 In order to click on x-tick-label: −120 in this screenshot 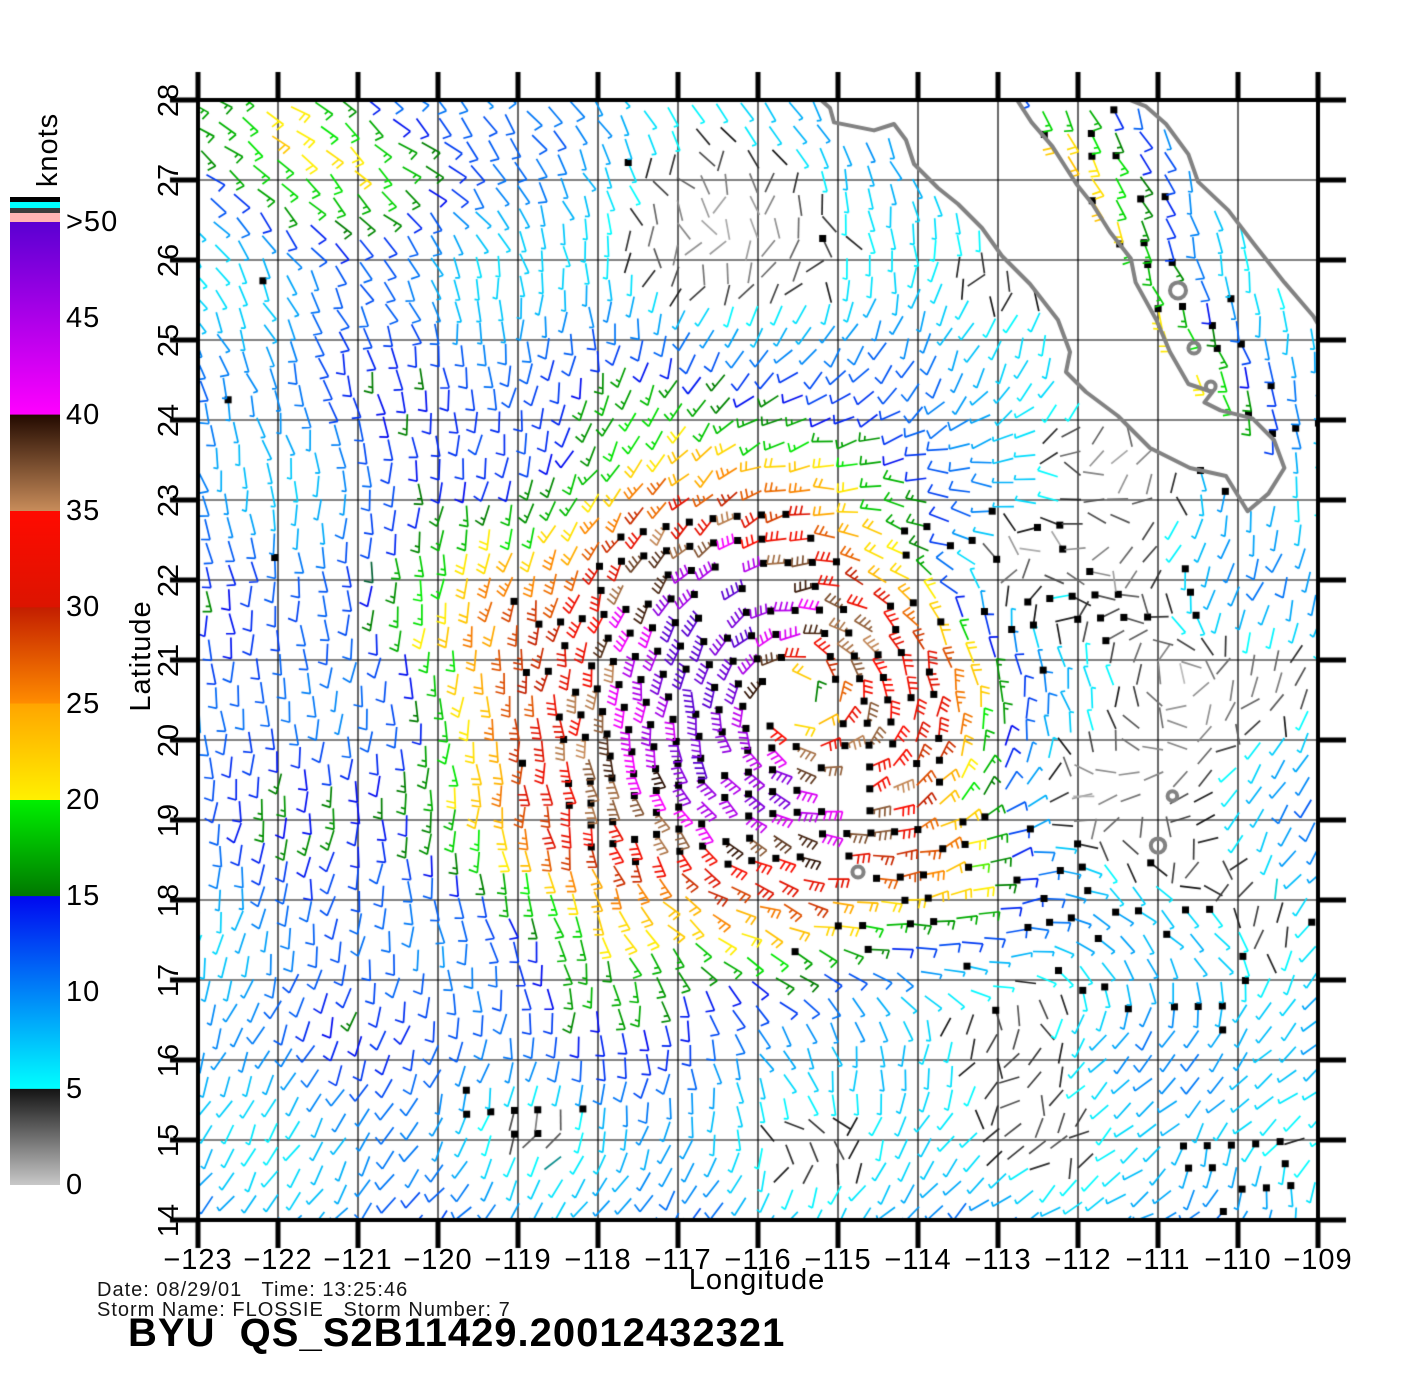, I will do `click(438, 1260)`.